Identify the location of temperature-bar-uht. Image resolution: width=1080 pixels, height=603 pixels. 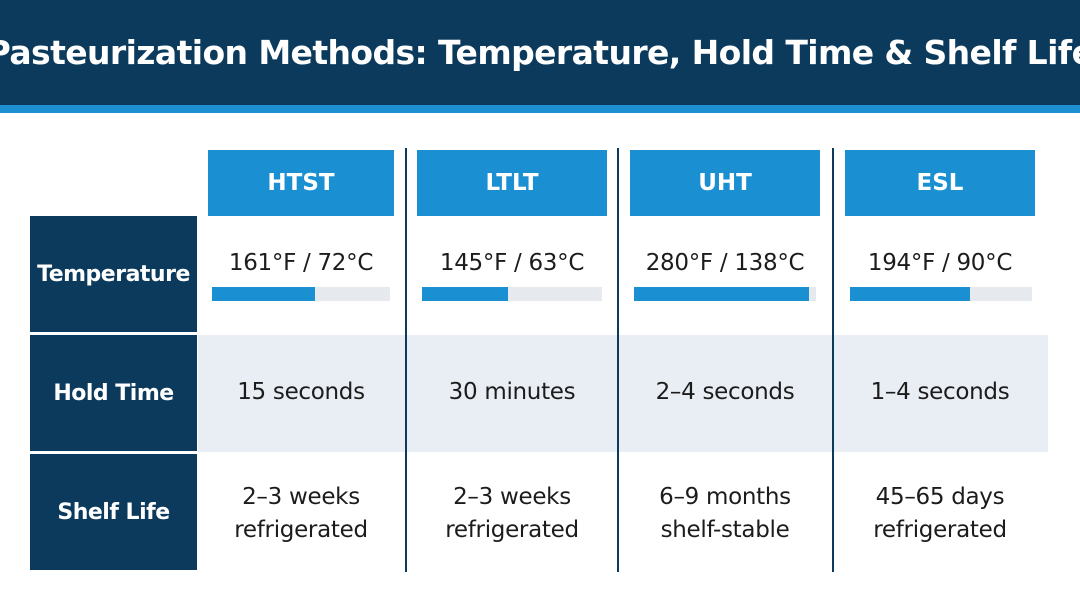
(725, 294).